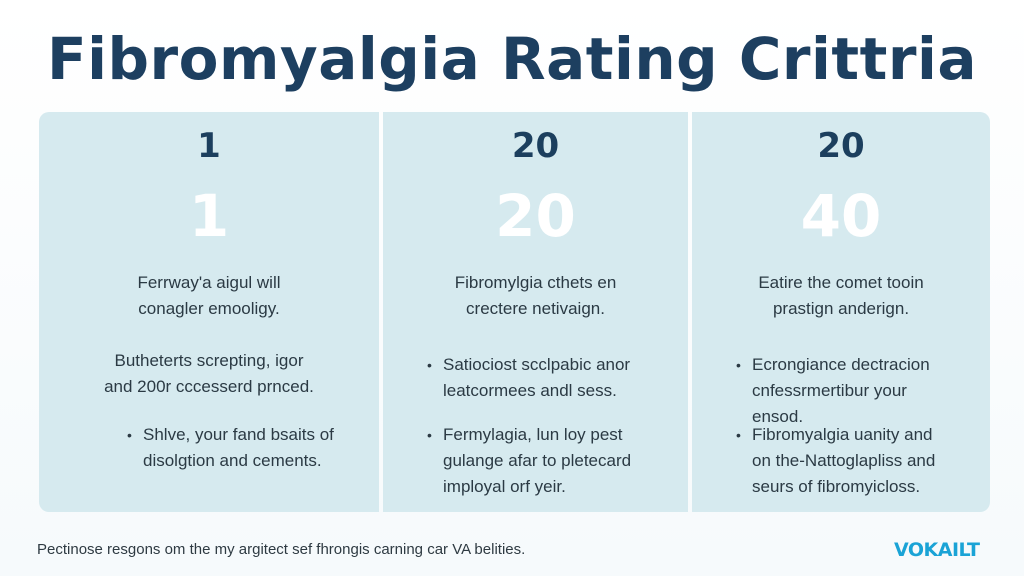 This screenshot has width=1024, height=576. What do you see at coordinates (209, 282) in the screenshot?
I see `description-line: Ferrway'a aigul will` at bounding box center [209, 282].